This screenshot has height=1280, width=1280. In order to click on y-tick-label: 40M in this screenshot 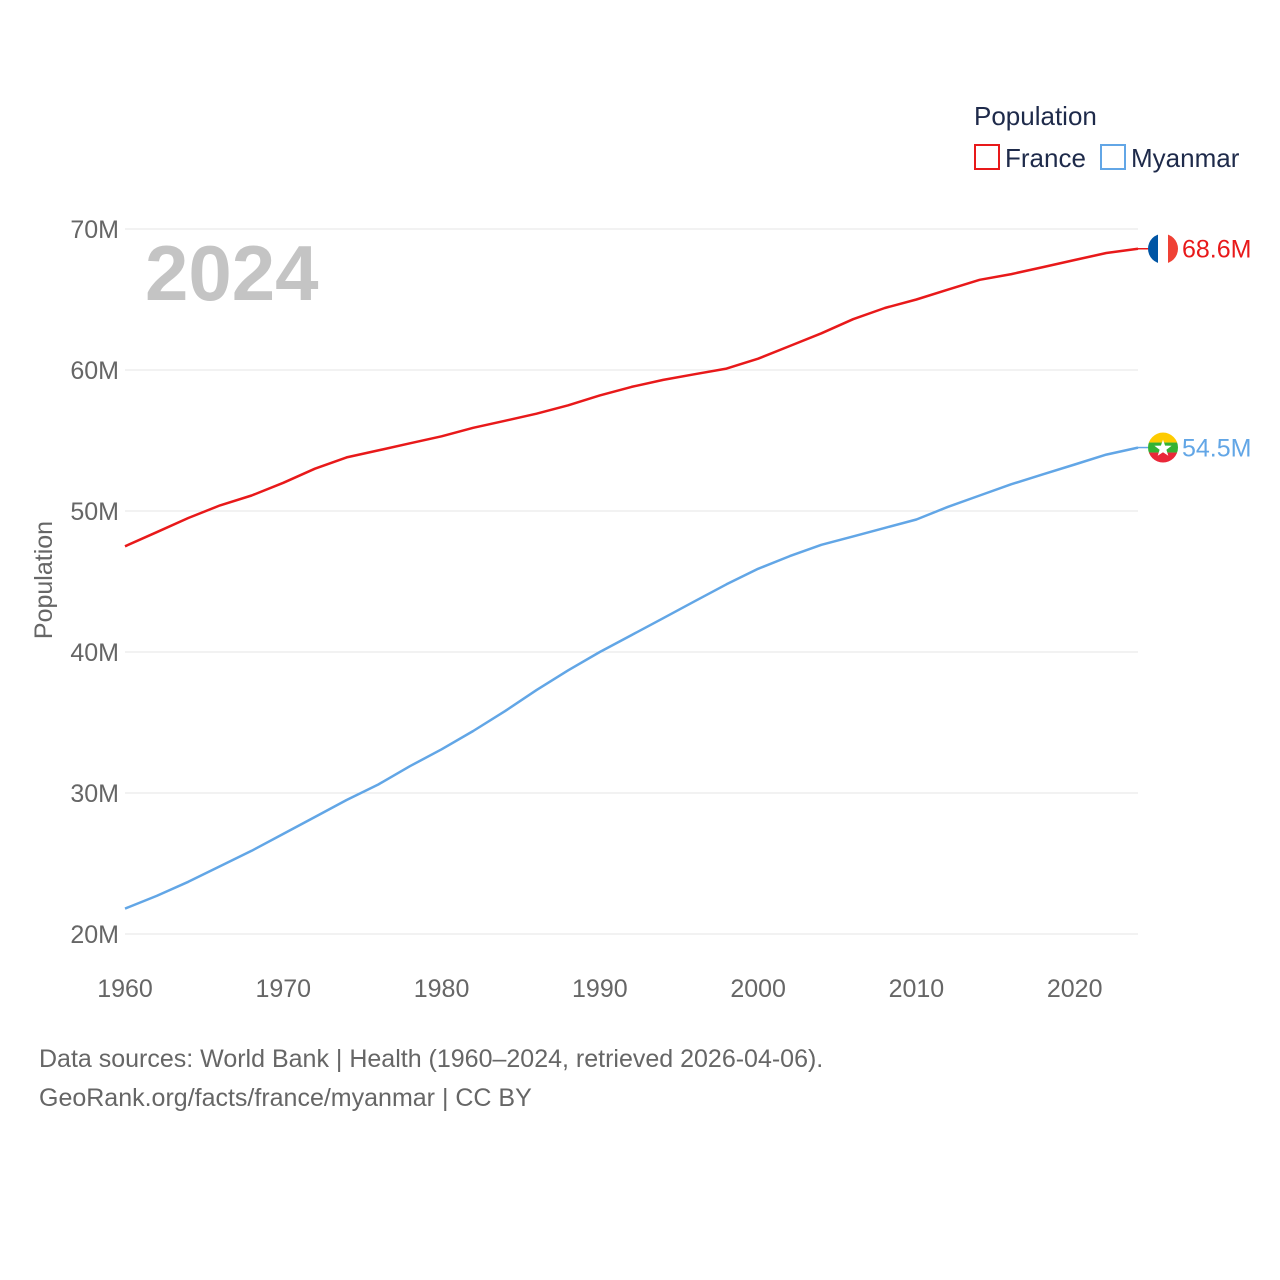, I will do `click(94, 653)`.